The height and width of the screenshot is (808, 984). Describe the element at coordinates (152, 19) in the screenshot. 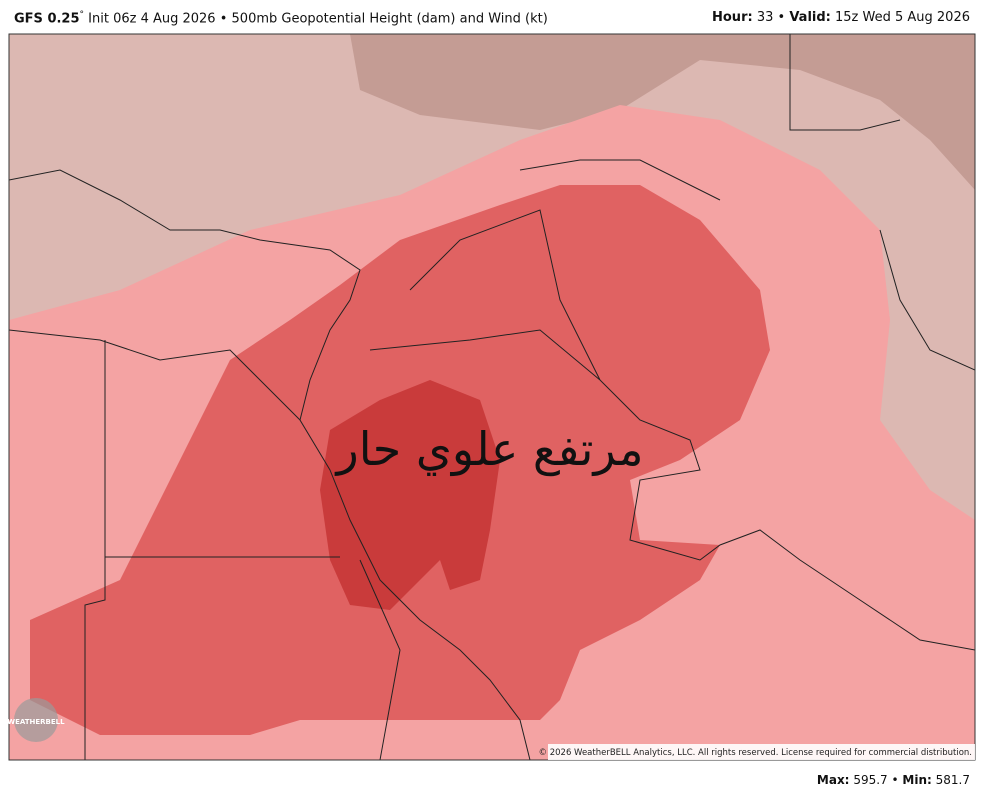

I see `init: Init 06z 4 Aug 2026` at that location.